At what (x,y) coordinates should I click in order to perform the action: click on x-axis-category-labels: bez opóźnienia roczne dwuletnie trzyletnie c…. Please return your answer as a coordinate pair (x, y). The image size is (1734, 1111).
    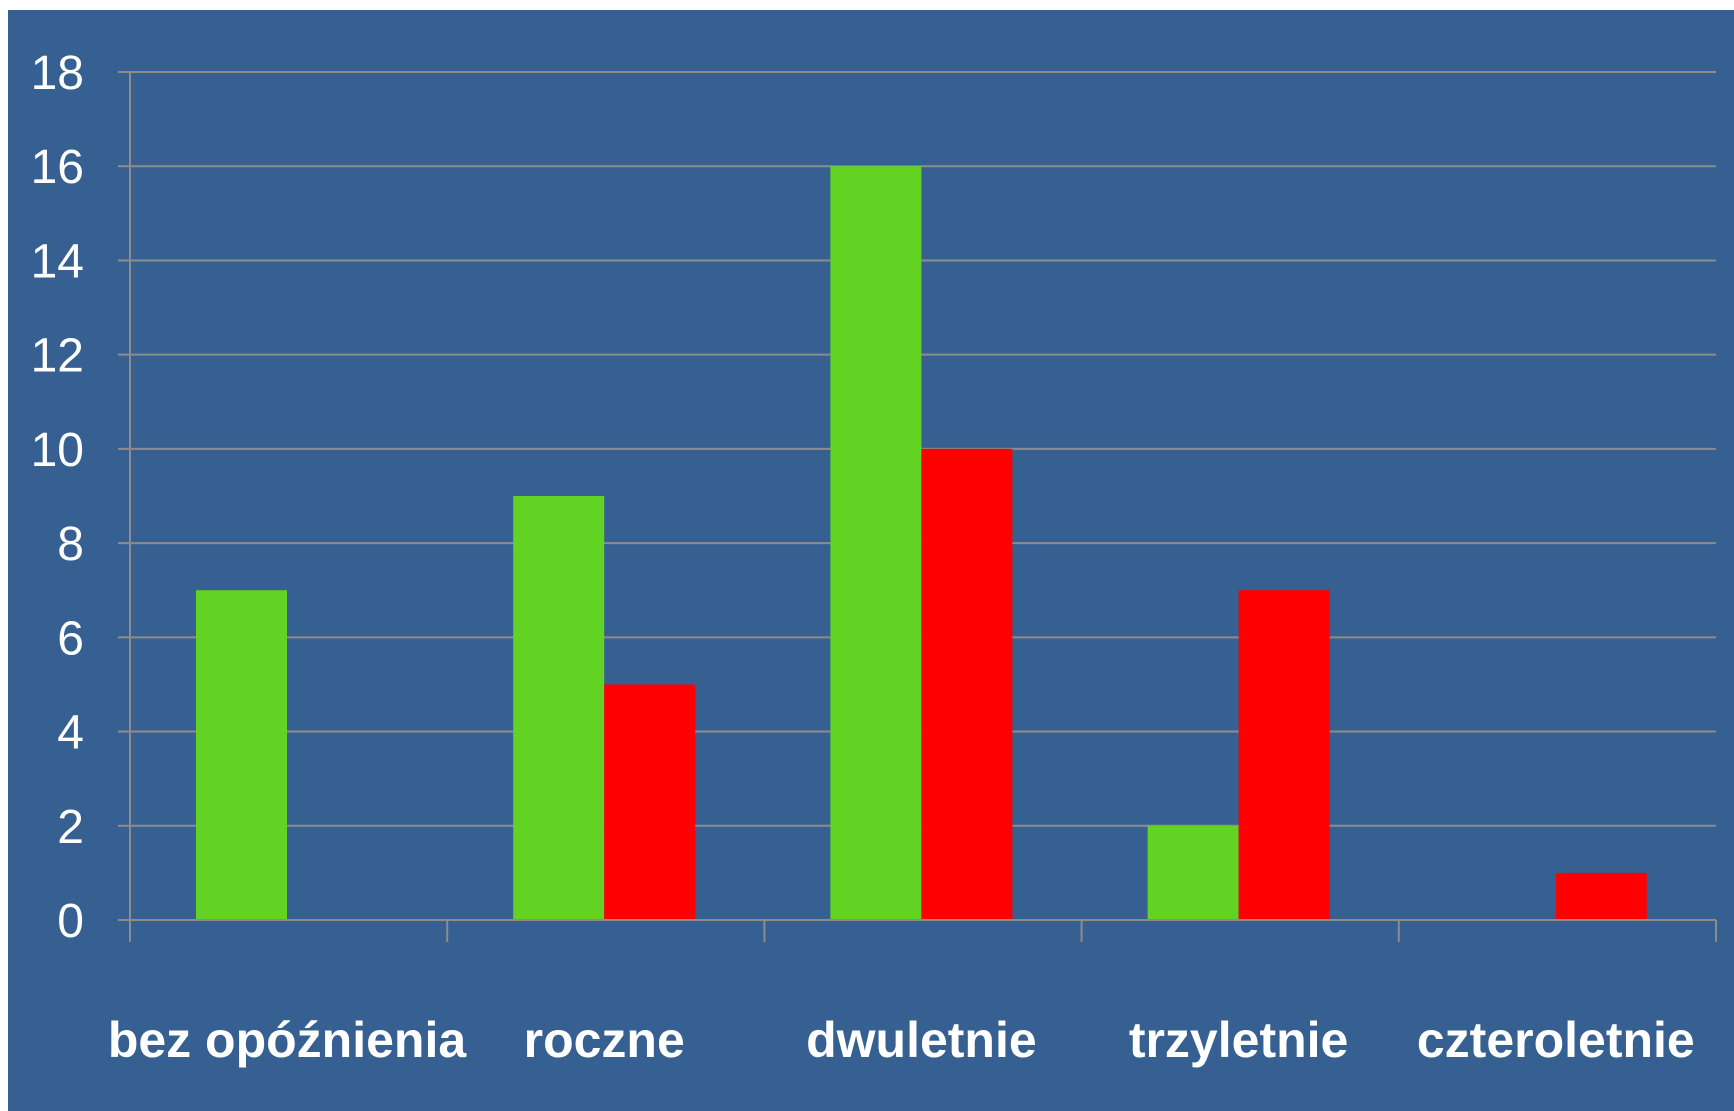
    Looking at the image, I should click on (901, 1040).